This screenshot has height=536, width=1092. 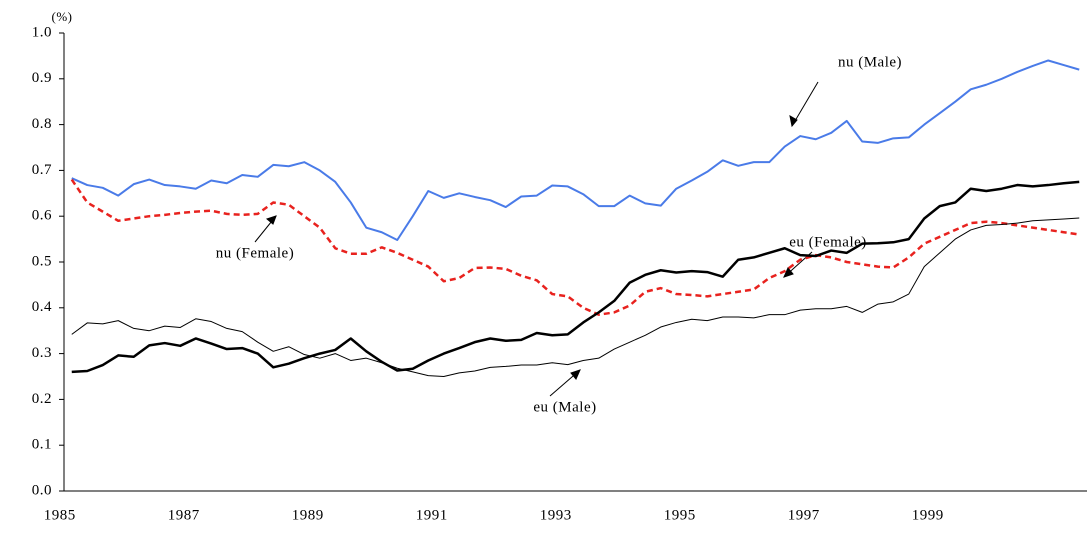 I want to click on y-tick-label: 0.7, so click(x=42, y=170).